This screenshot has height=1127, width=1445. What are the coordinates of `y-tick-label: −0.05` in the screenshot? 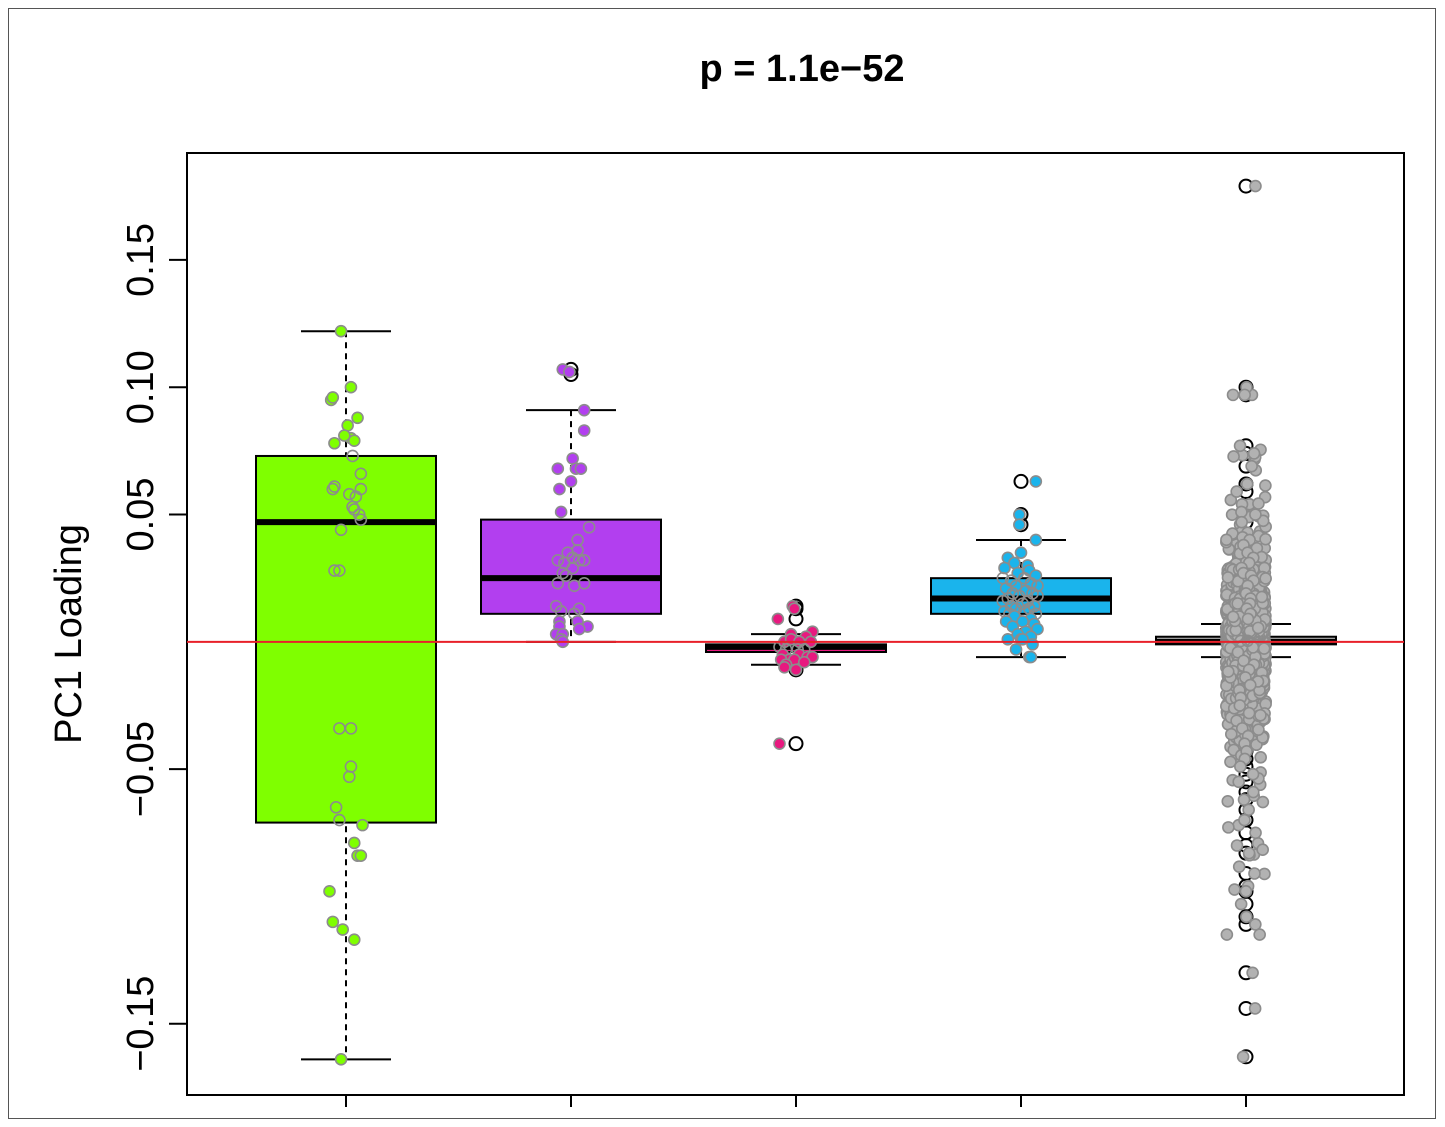 It's located at (141, 769).